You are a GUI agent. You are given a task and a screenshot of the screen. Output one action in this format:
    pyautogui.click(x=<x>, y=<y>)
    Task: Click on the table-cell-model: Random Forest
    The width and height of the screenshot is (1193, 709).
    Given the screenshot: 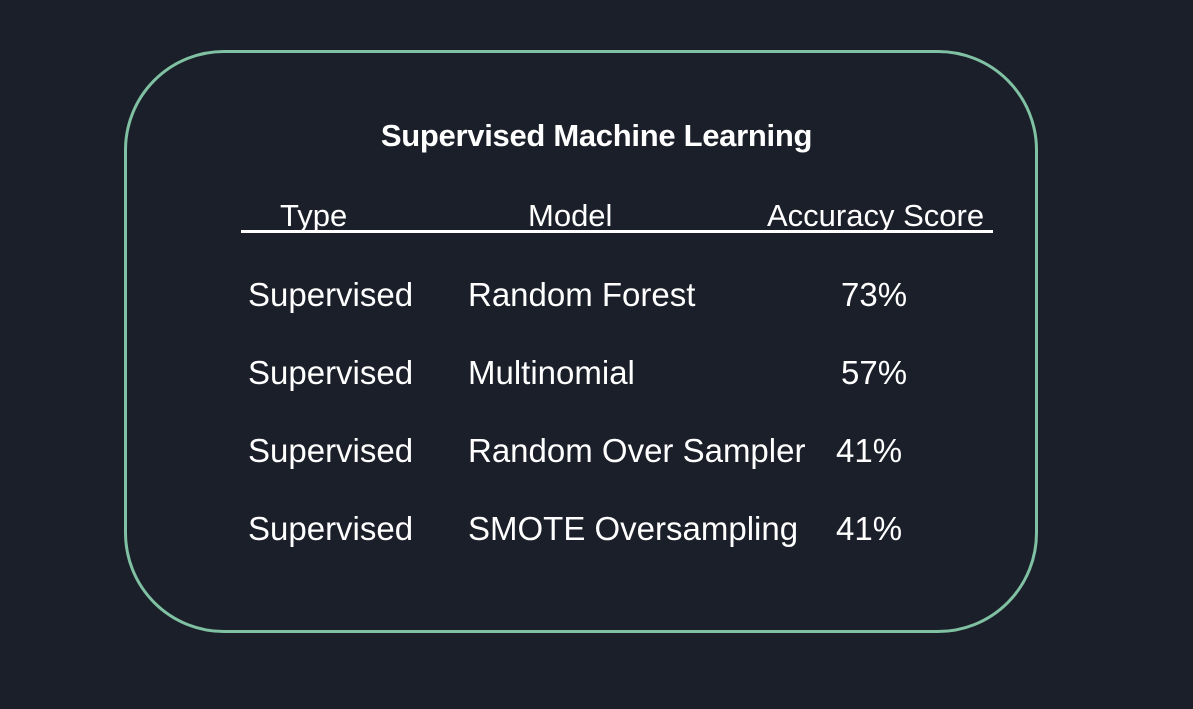 What is the action you would take?
    pyautogui.click(x=582, y=294)
    